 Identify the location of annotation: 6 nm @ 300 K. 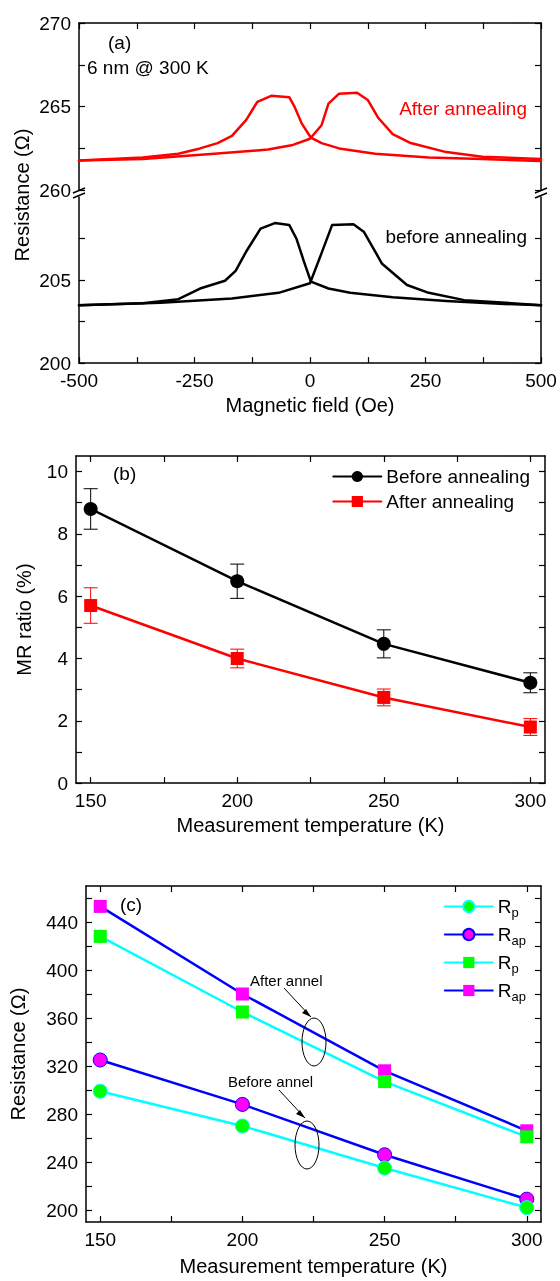
(148, 67).